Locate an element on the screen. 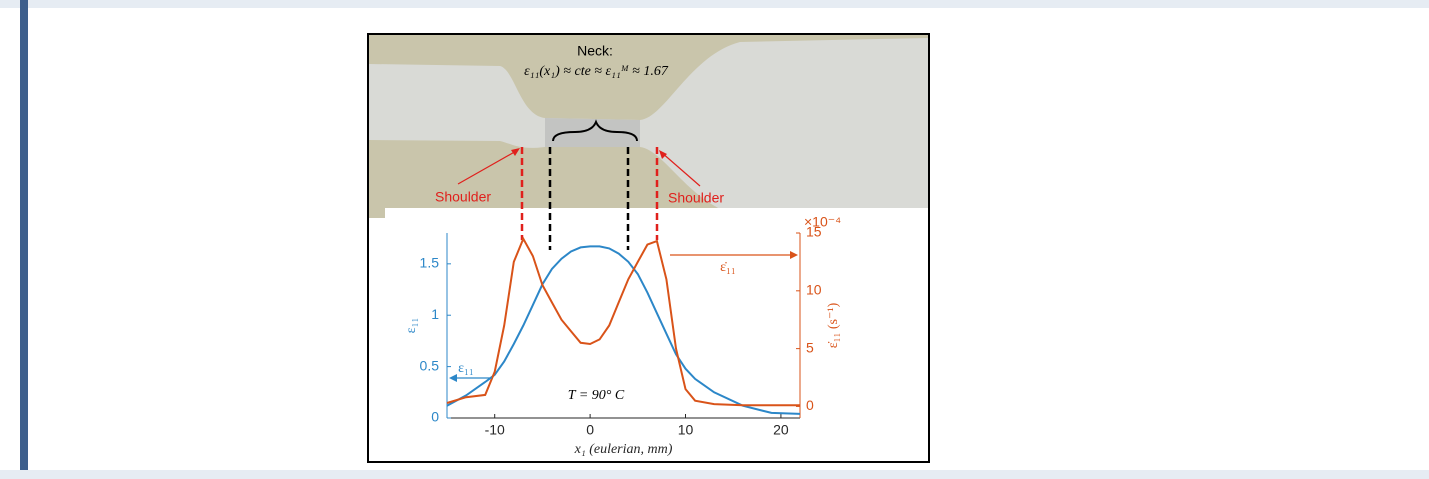 The height and width of the screenshot is (479, 1429). y-tick-label: 0.5 is located at coordinates (430, 365).